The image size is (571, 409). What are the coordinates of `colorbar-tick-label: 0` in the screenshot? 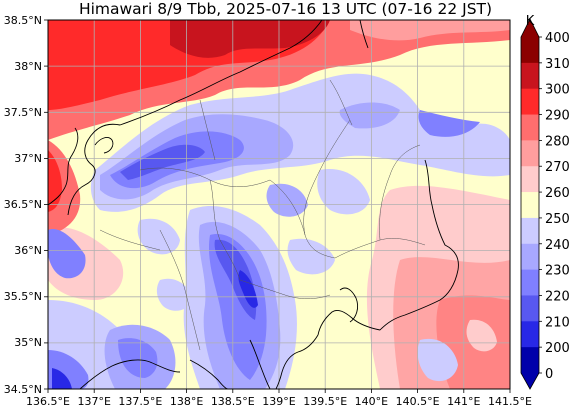 It's located at (549, 374).